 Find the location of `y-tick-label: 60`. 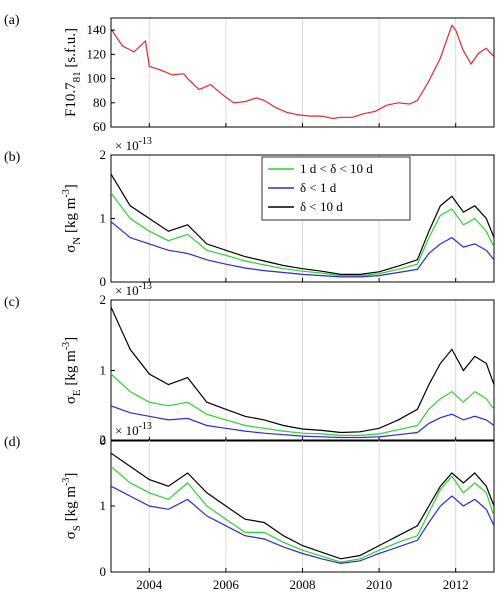

y-tick-label: 60 is located at coordinates (99, 126).